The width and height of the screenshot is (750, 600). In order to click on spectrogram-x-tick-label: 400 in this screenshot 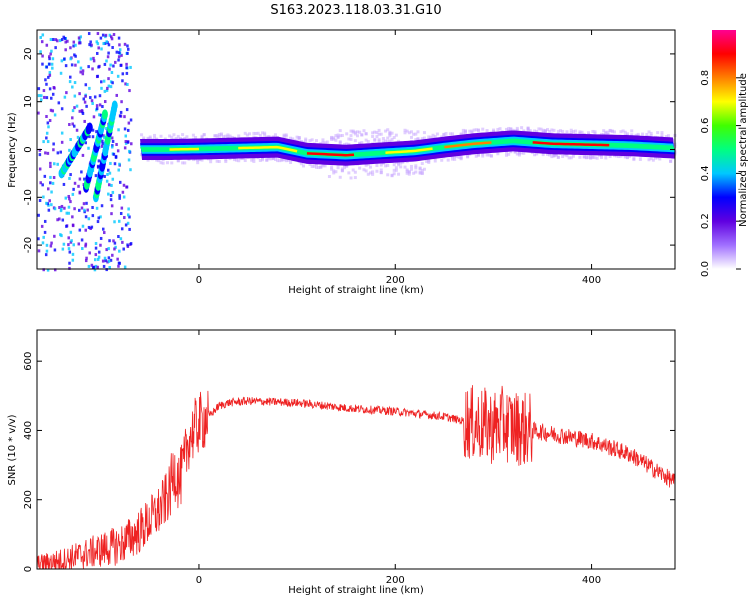, I will do `click(591, 280)`.